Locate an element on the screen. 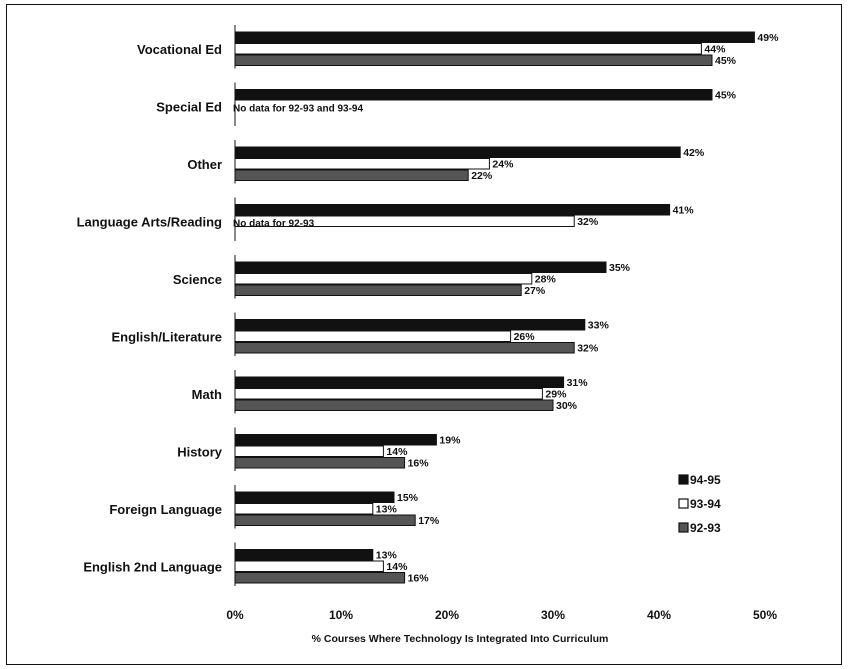 This screenshot has width=850, height=669. data-label: 24% is located at coordinates (503, 165).